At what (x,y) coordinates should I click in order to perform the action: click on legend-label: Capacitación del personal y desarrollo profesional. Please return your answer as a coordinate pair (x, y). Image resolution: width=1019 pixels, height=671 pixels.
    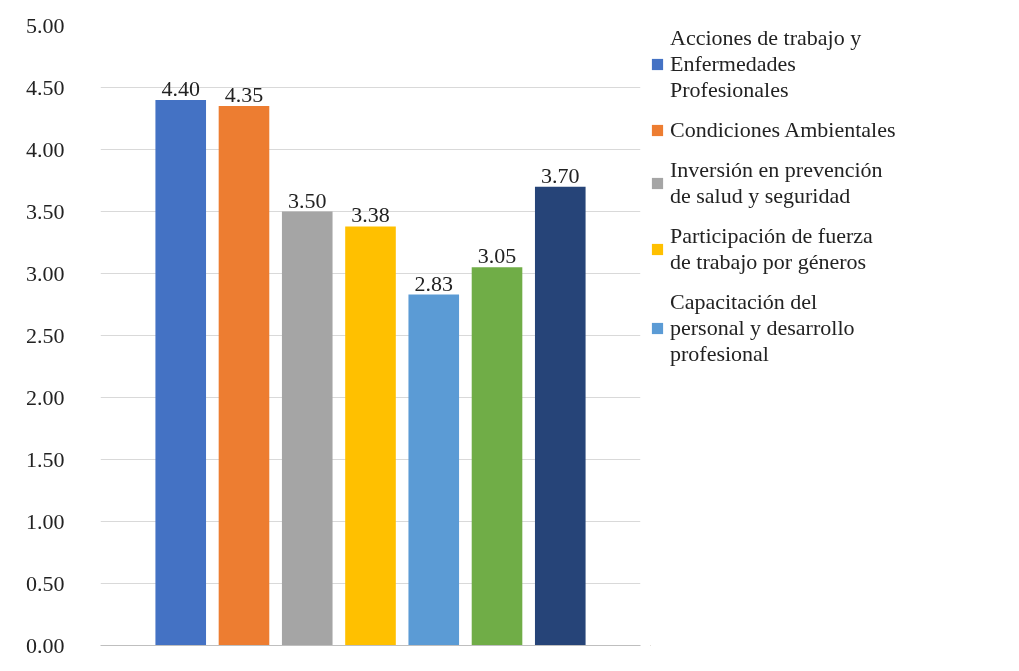
    Looking at the image, I should click on (762, 328).